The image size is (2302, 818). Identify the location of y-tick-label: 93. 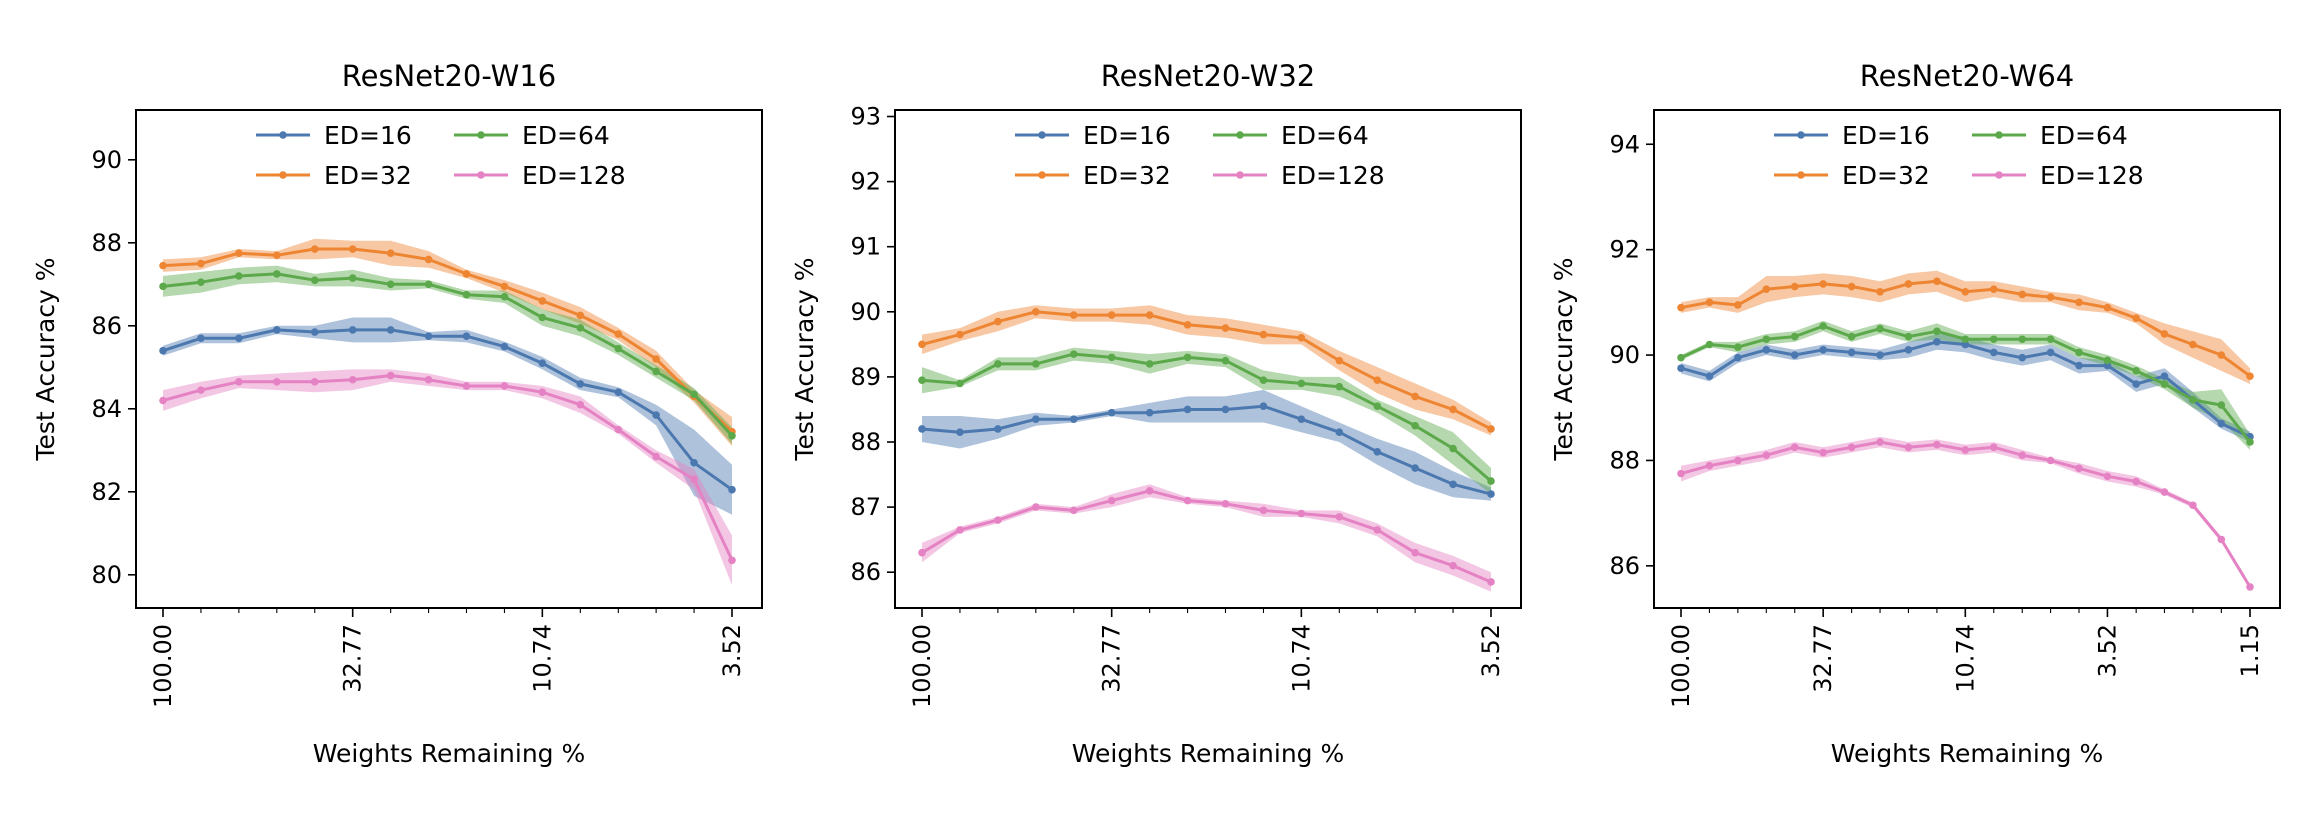
(865, 117).